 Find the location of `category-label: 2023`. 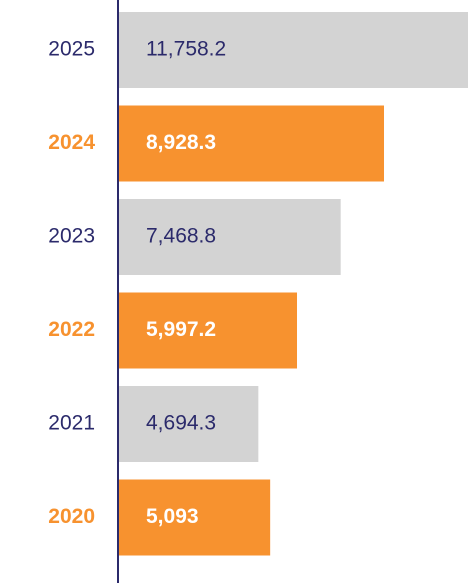

category-label: 2023 is located at coordinates (71, 236).